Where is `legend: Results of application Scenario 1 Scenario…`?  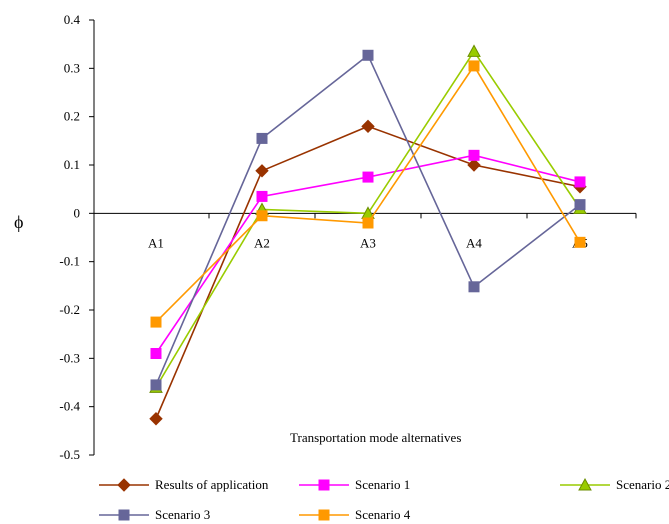 legend: Results of application Scenario 1 Scenario… is located at coordinates (384, 499).